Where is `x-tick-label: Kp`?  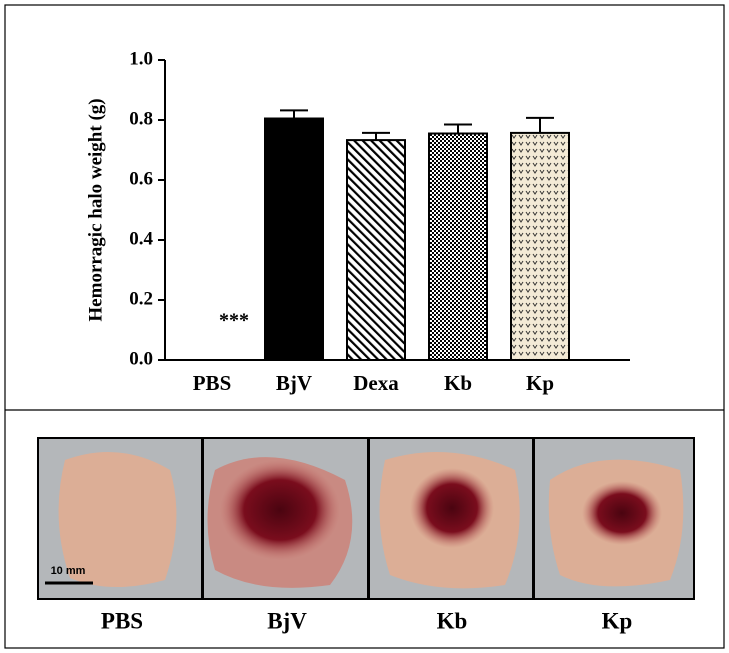 x-tick-label: Kp is located at coordinates (540, 383).